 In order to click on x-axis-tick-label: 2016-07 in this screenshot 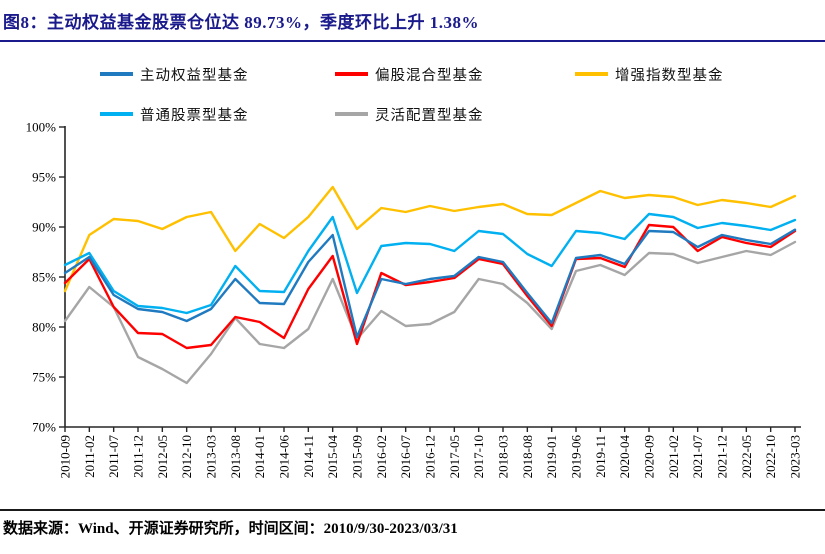, I will do `click(405, 457)`.